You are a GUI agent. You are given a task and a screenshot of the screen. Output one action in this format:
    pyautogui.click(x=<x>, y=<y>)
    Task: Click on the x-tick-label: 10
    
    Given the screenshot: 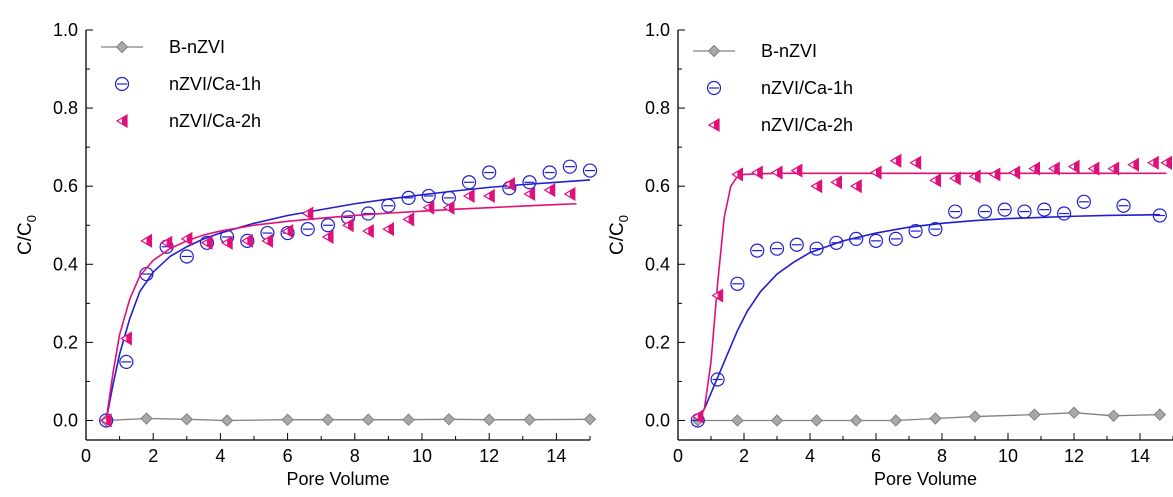 What is the action you would take?
    pyautogui.click(x=1008, y=456)
    